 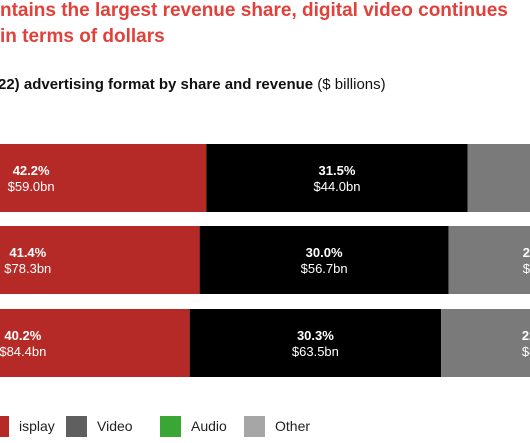 What do you see at coordinates (336, 186) in the screenshot?
I see `row-1-video-revenue-label: $44.0bn` at bounding box center [336, 186].